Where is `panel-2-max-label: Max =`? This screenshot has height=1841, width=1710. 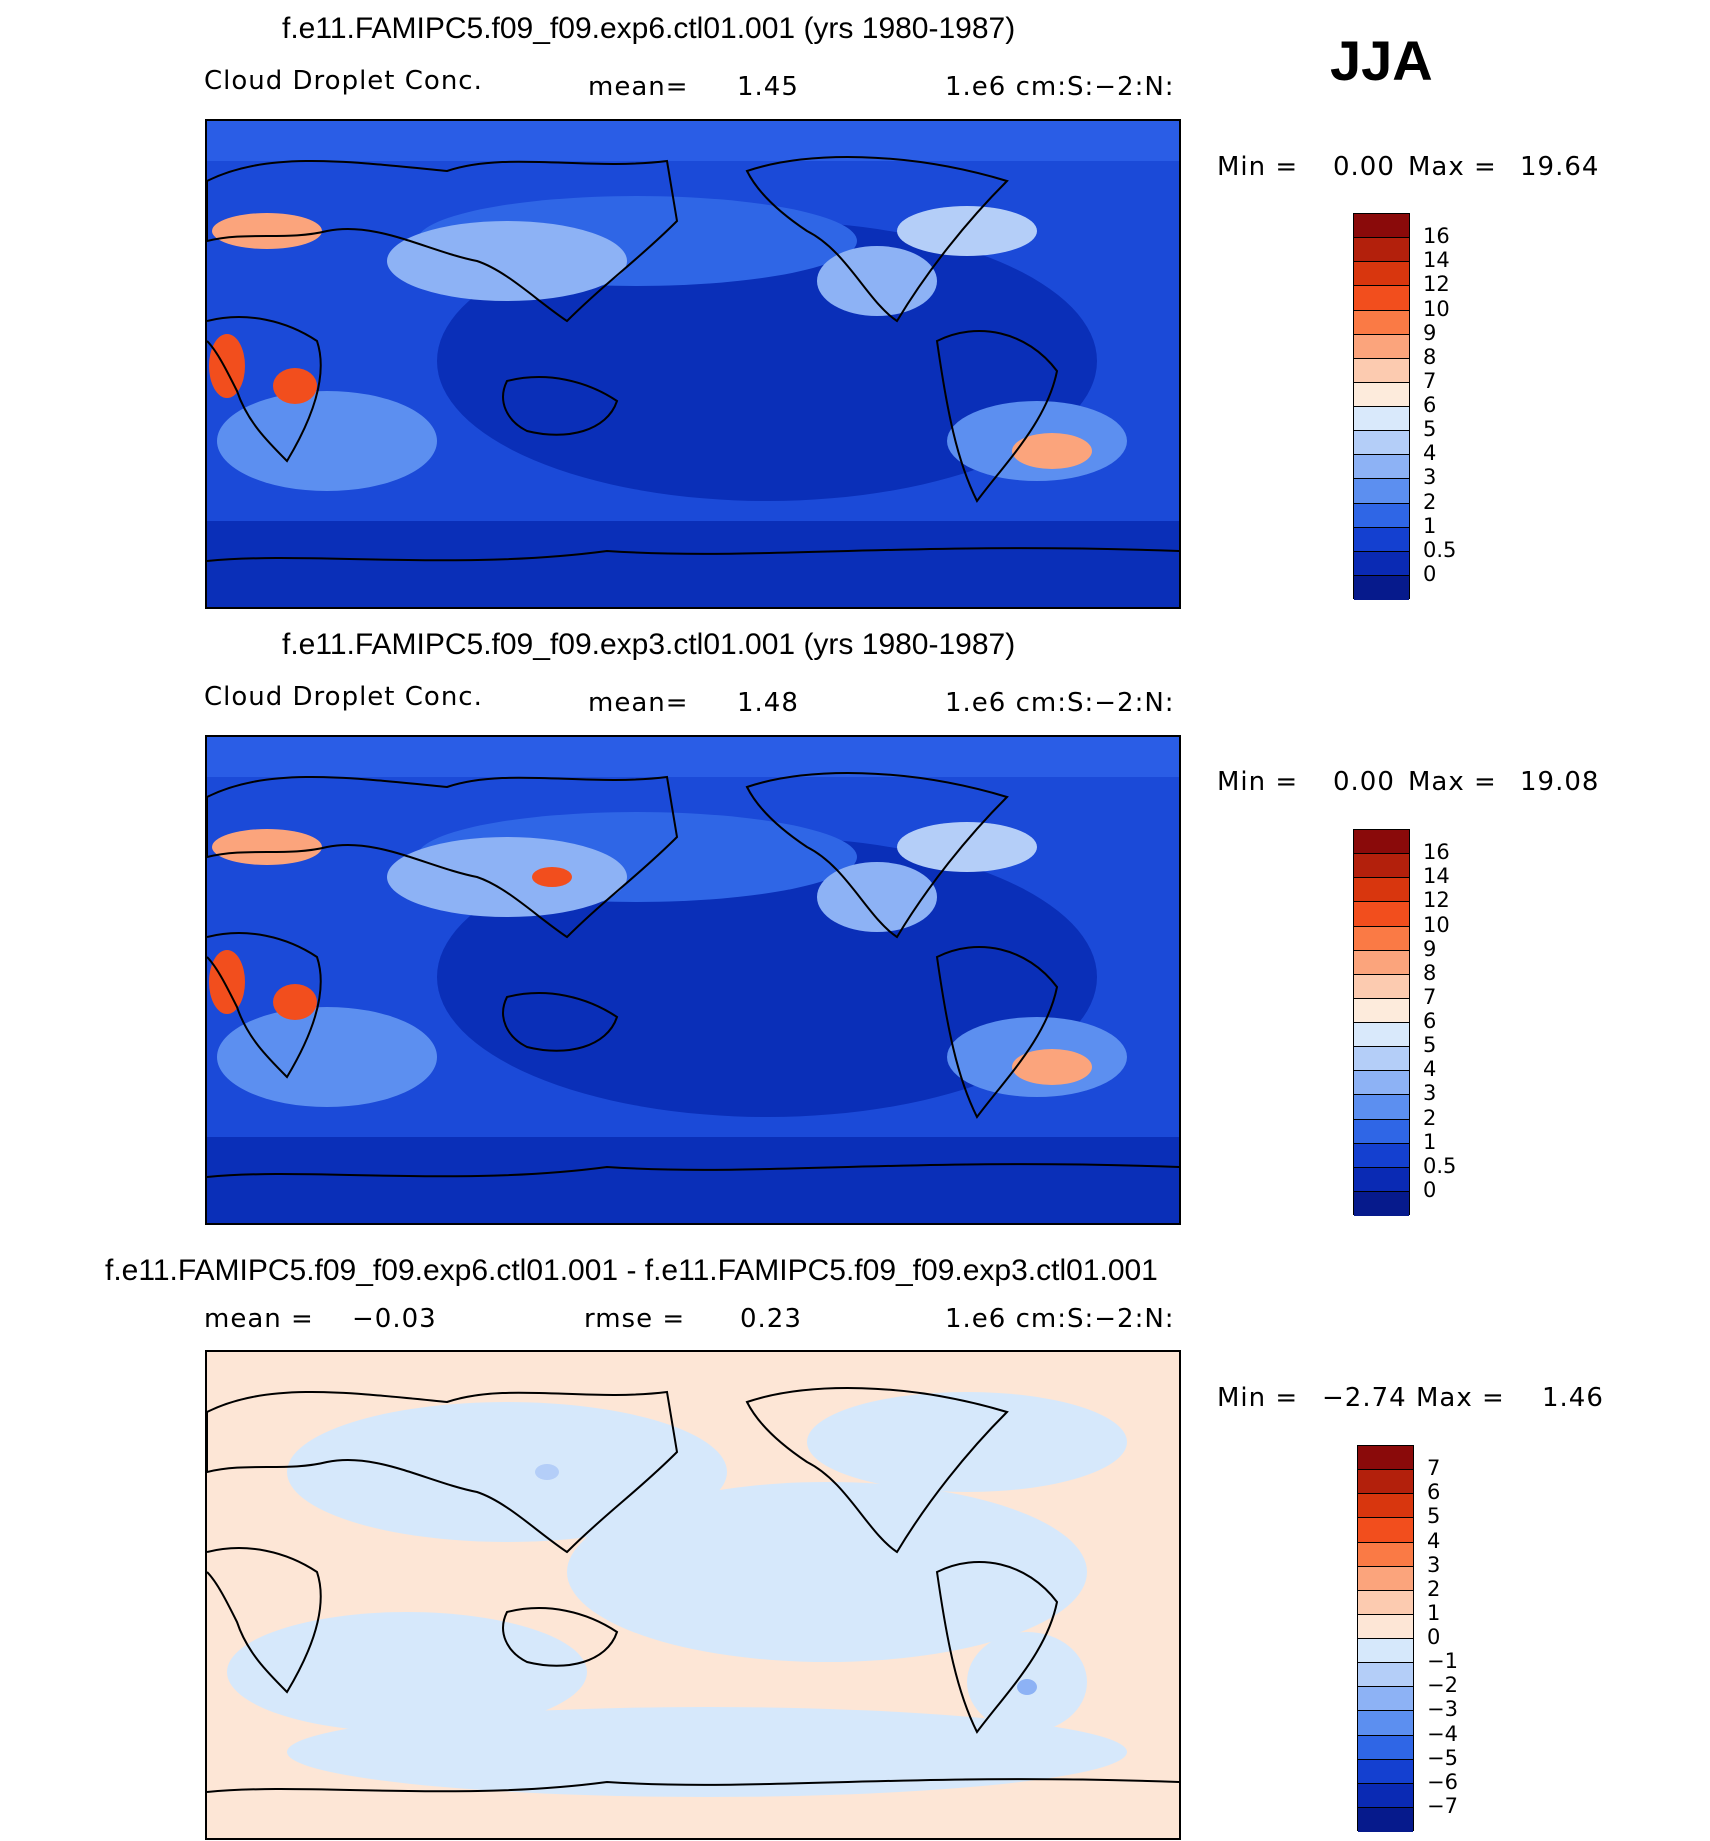 panel-2-max-label: Max = is located at coordinates (1452, 782).